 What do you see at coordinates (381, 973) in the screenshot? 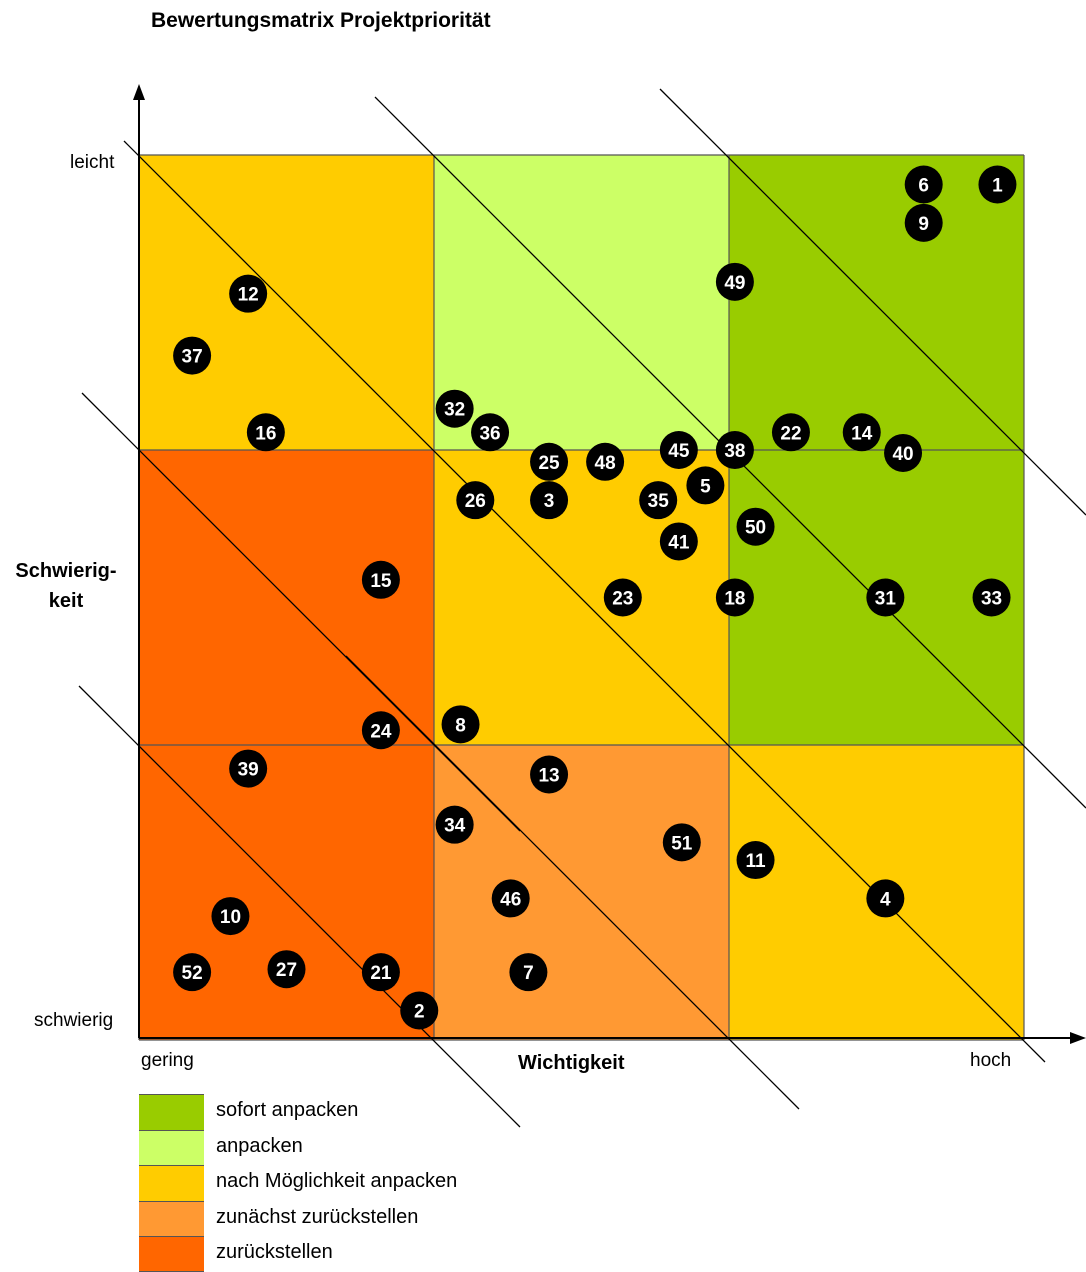
I see `project-marker-label: 21` at bounding box center [381, 973].